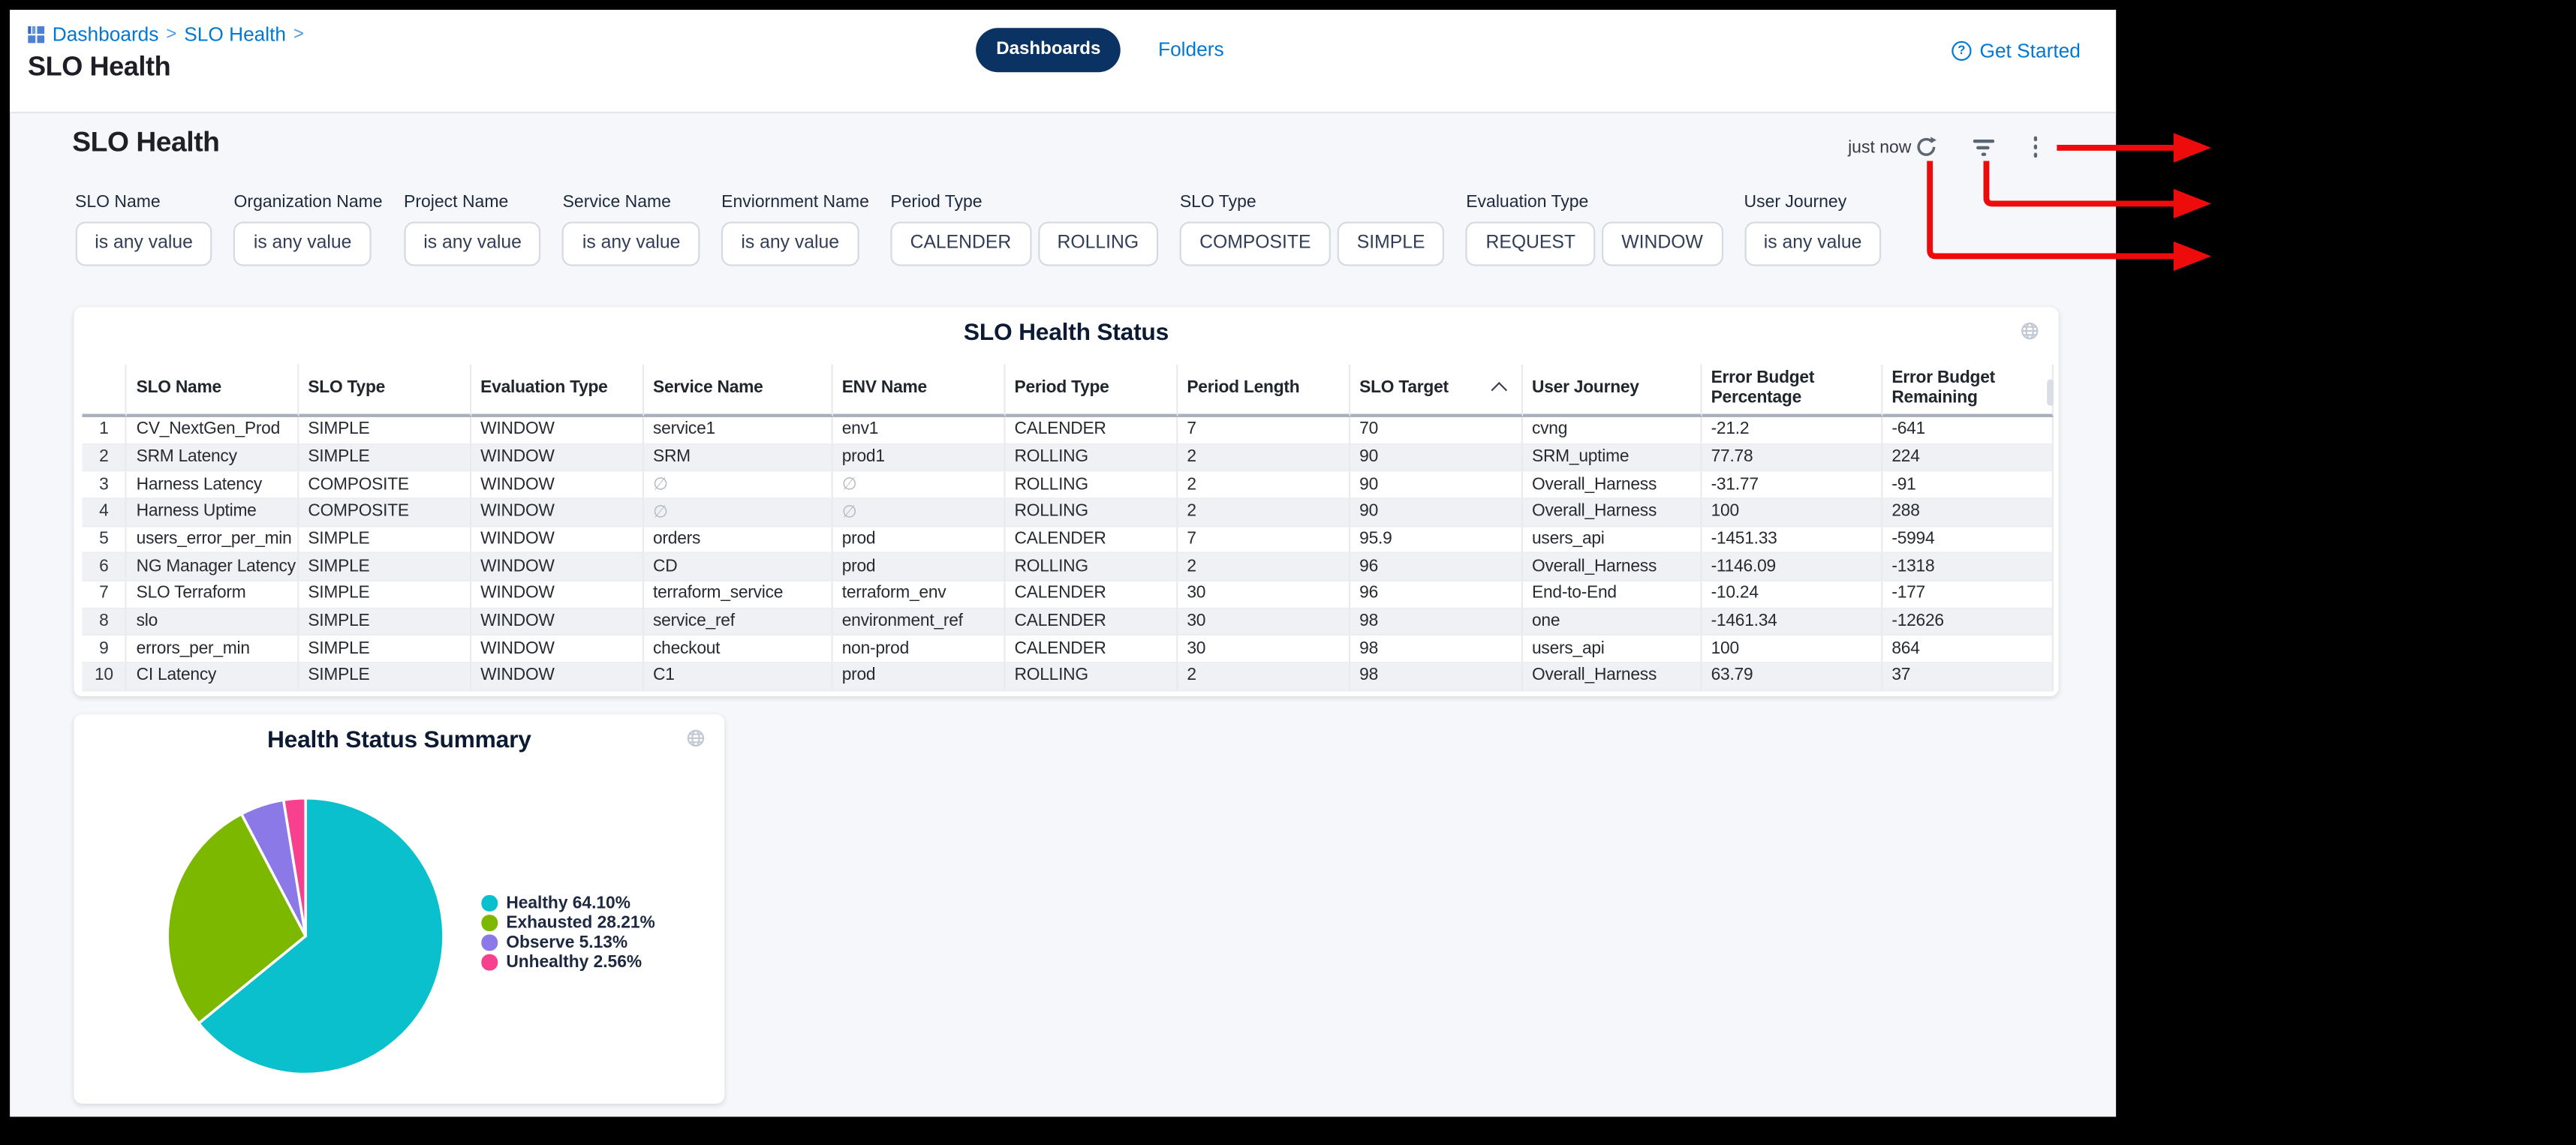  Describe the element at coordinates (1612, 390) in the screenshot. I see `table-header-cell: User Journey` at that location.